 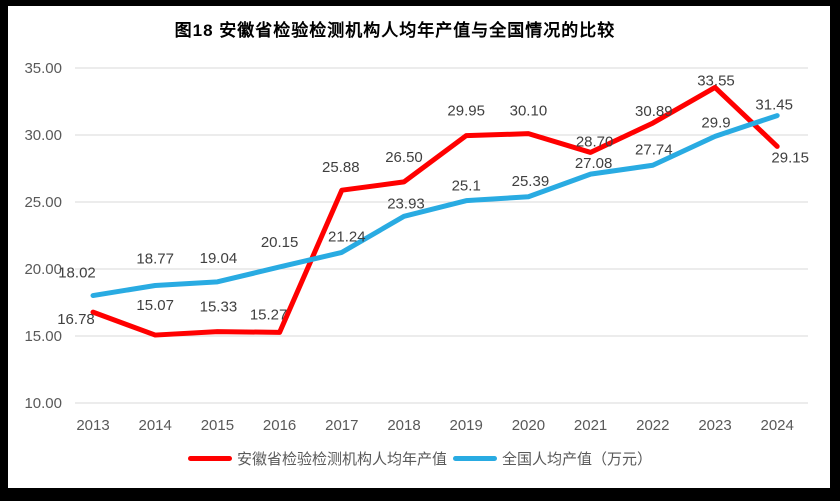 I want to click on x-axis-label: 2016, so click(x=279, y=425).